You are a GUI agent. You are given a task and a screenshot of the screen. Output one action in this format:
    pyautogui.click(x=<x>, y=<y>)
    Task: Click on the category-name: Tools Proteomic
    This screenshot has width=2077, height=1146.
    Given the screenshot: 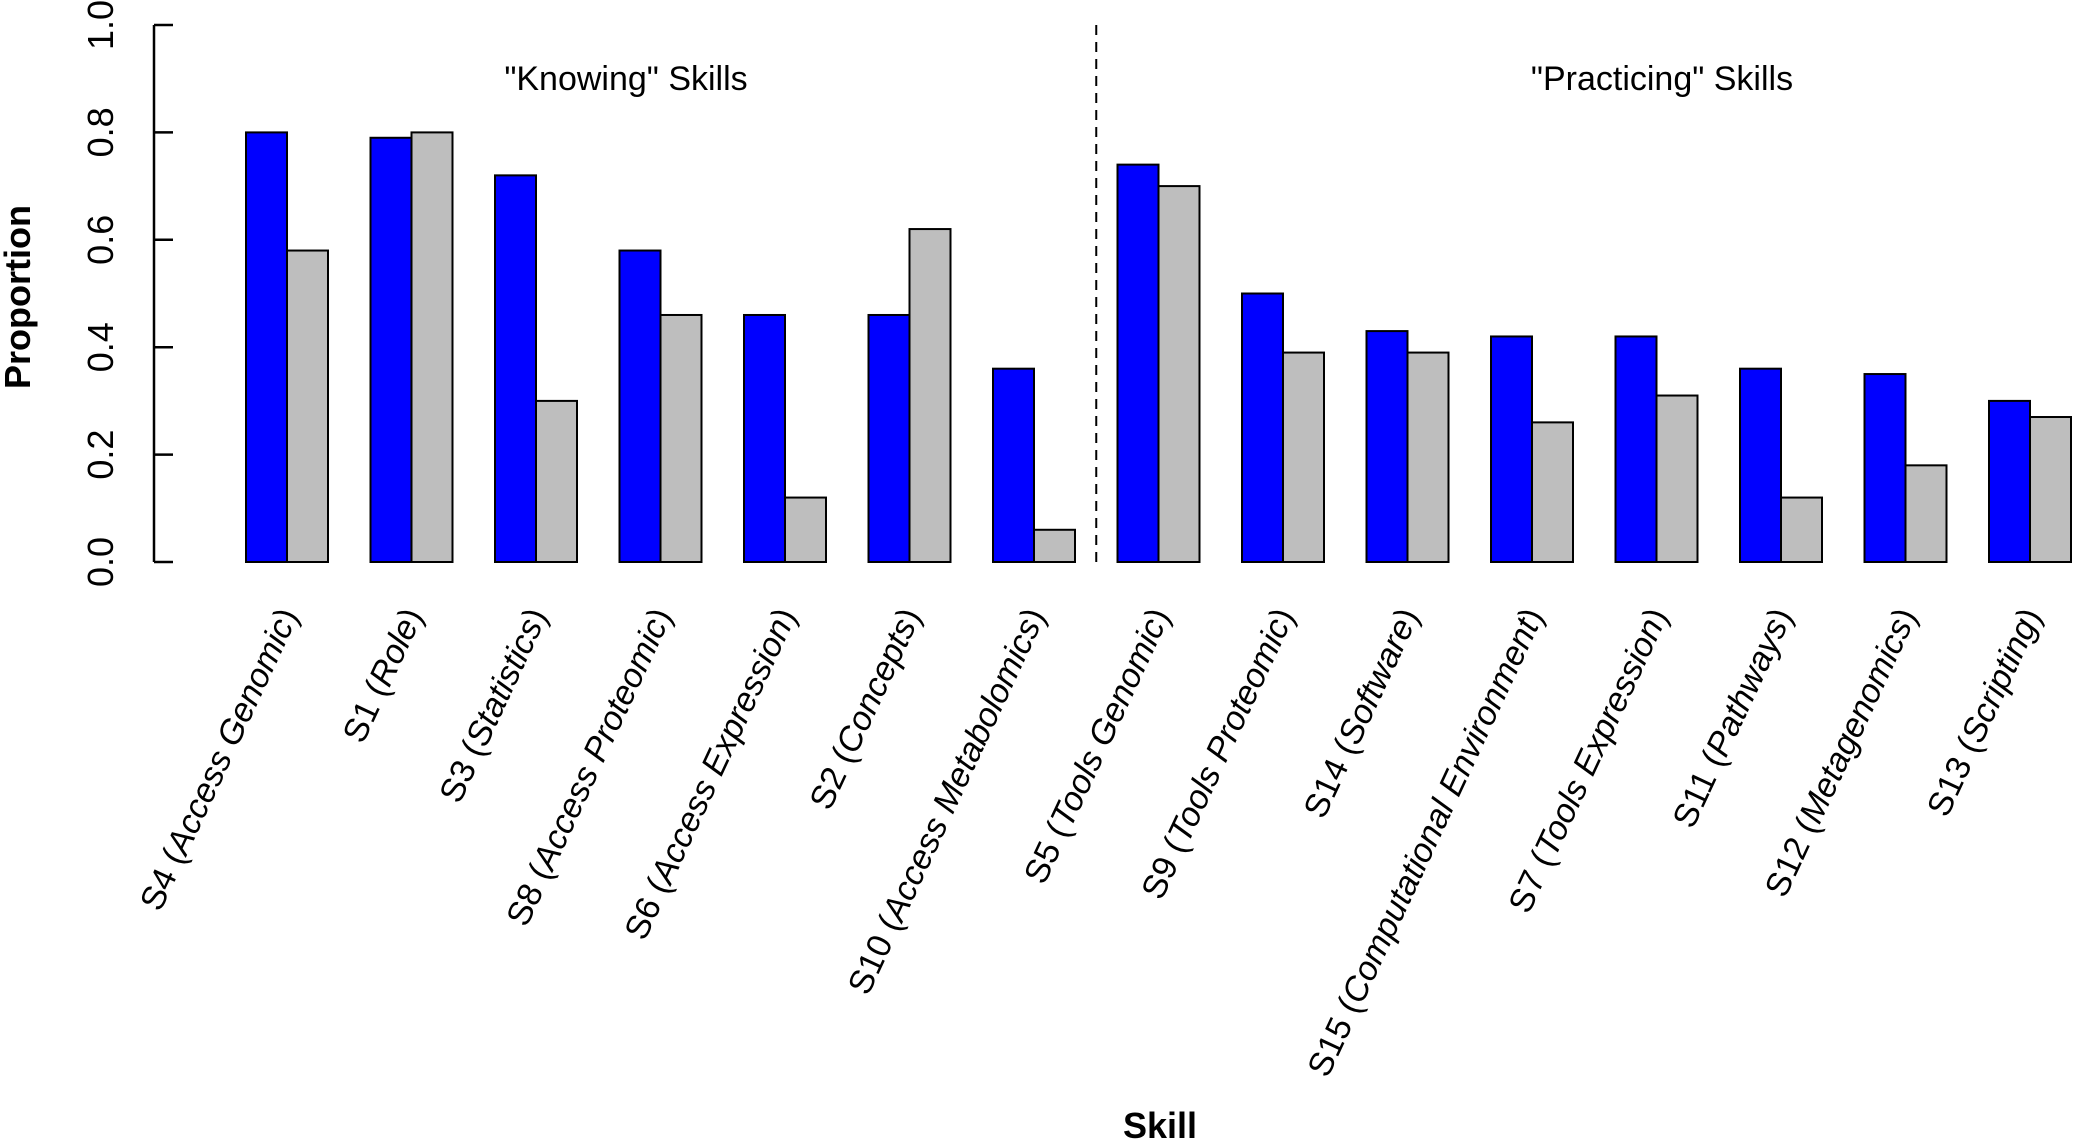 What is the action you would take?
    pyautogui.click(x=1229, y=731)
    